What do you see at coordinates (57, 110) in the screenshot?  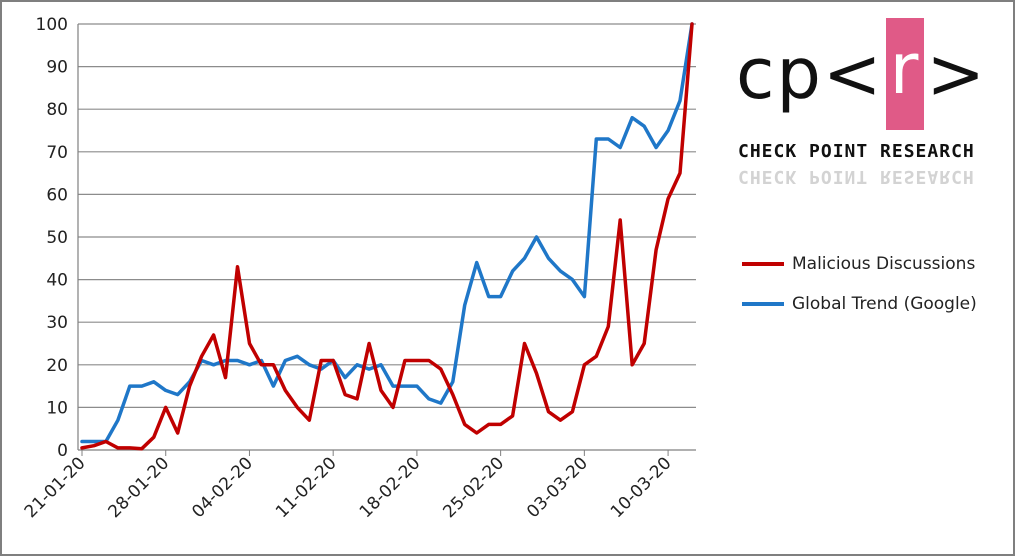 I see `y-tick-label: 80` at bounding box center [57, 110].